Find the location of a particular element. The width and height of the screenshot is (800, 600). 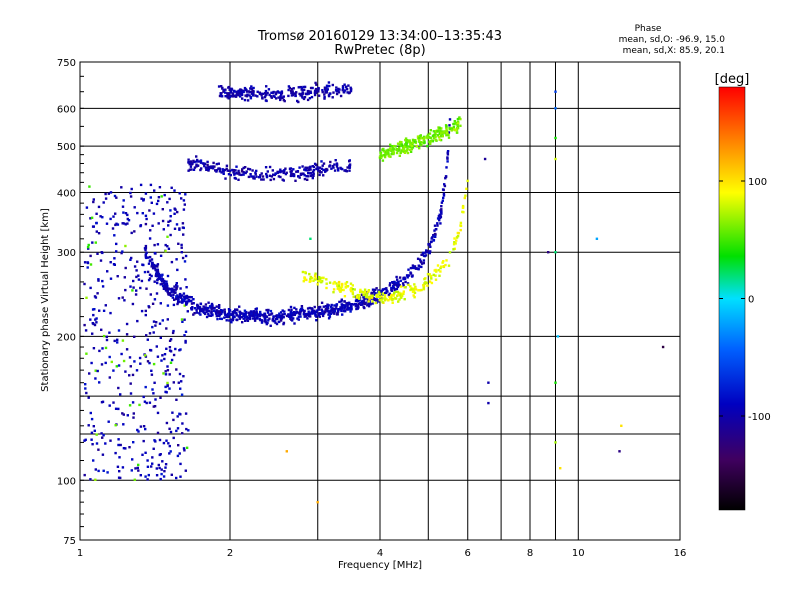

y-tick-label: 100 is located at coordinates (66, 481).